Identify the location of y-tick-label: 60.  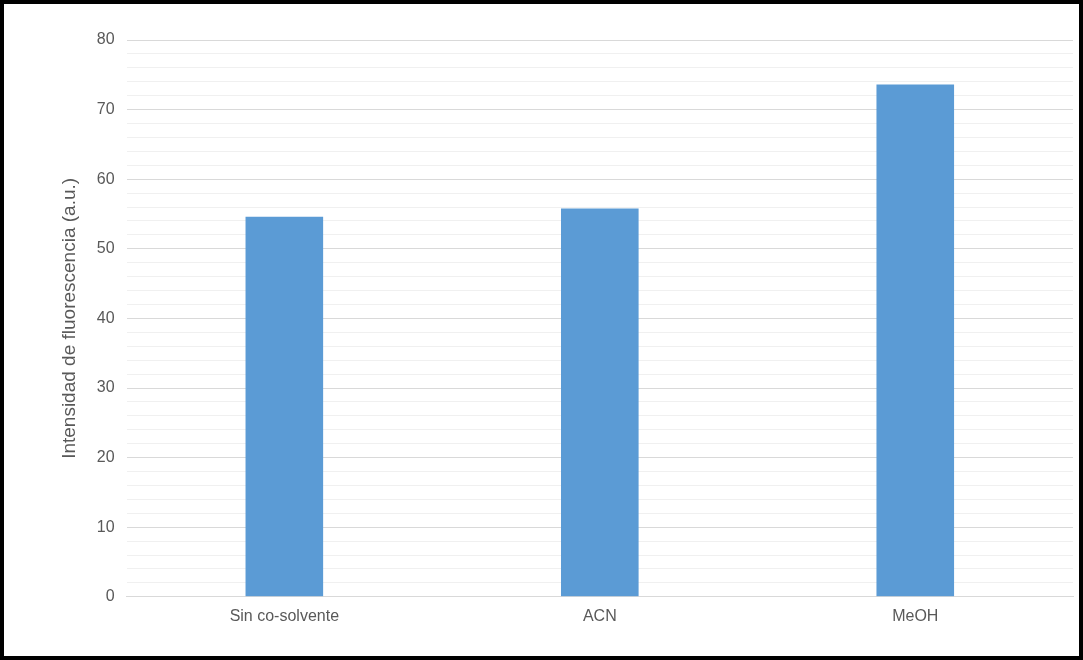
(105, 178).